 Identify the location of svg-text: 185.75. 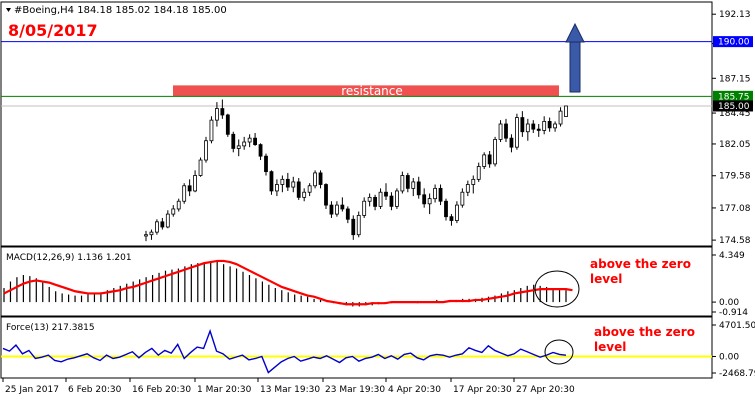
(734, 97).